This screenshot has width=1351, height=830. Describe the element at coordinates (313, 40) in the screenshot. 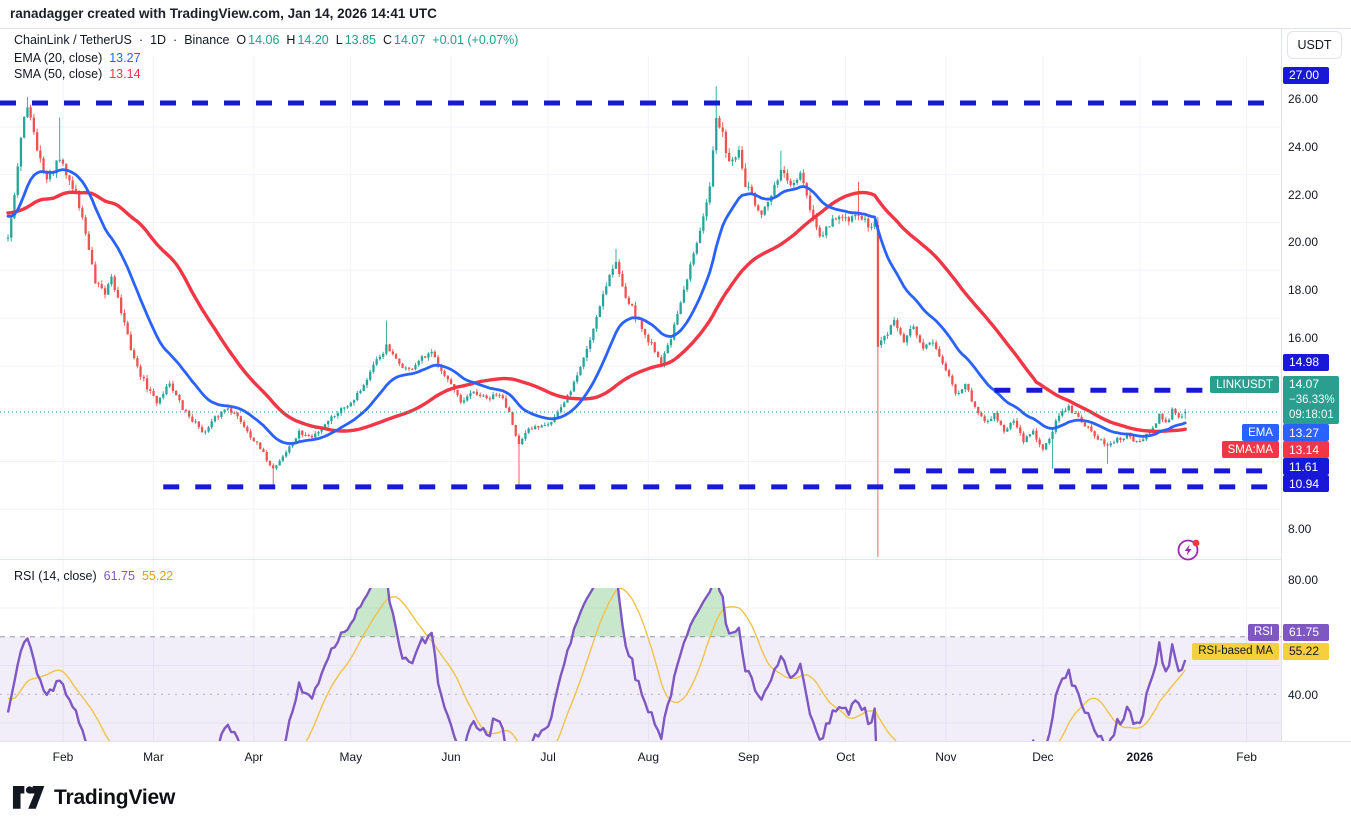

I see `high-value: 14.20` at that location.